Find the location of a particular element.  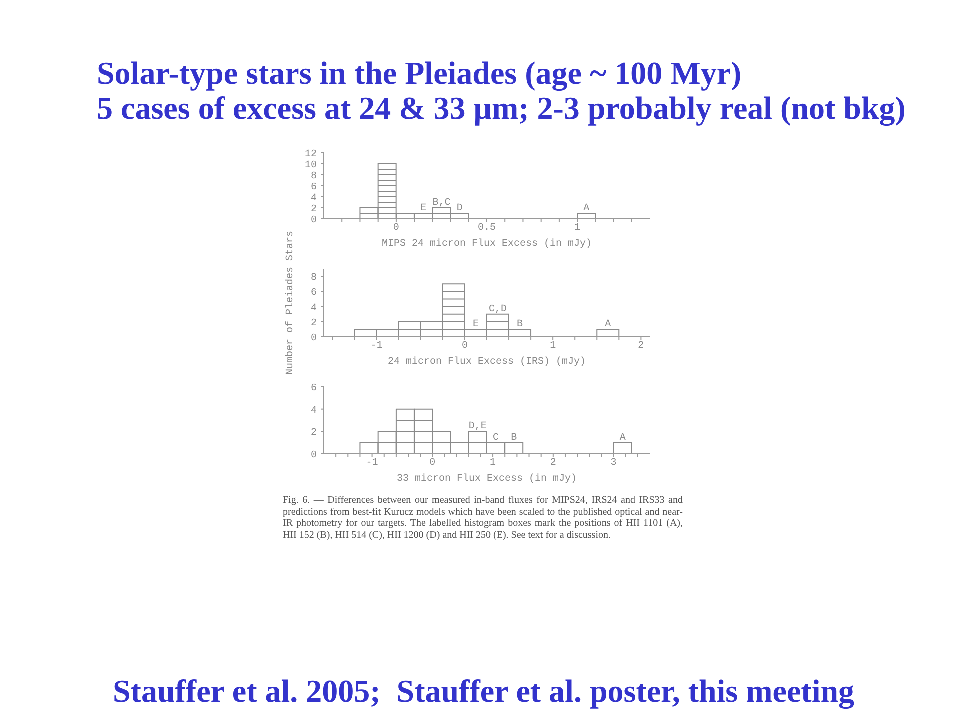

chart-subtitle: 5 cases of excess at 24 & 33 μm; 2-3 probably real (not bkg) is located at coordinates (501, 108).